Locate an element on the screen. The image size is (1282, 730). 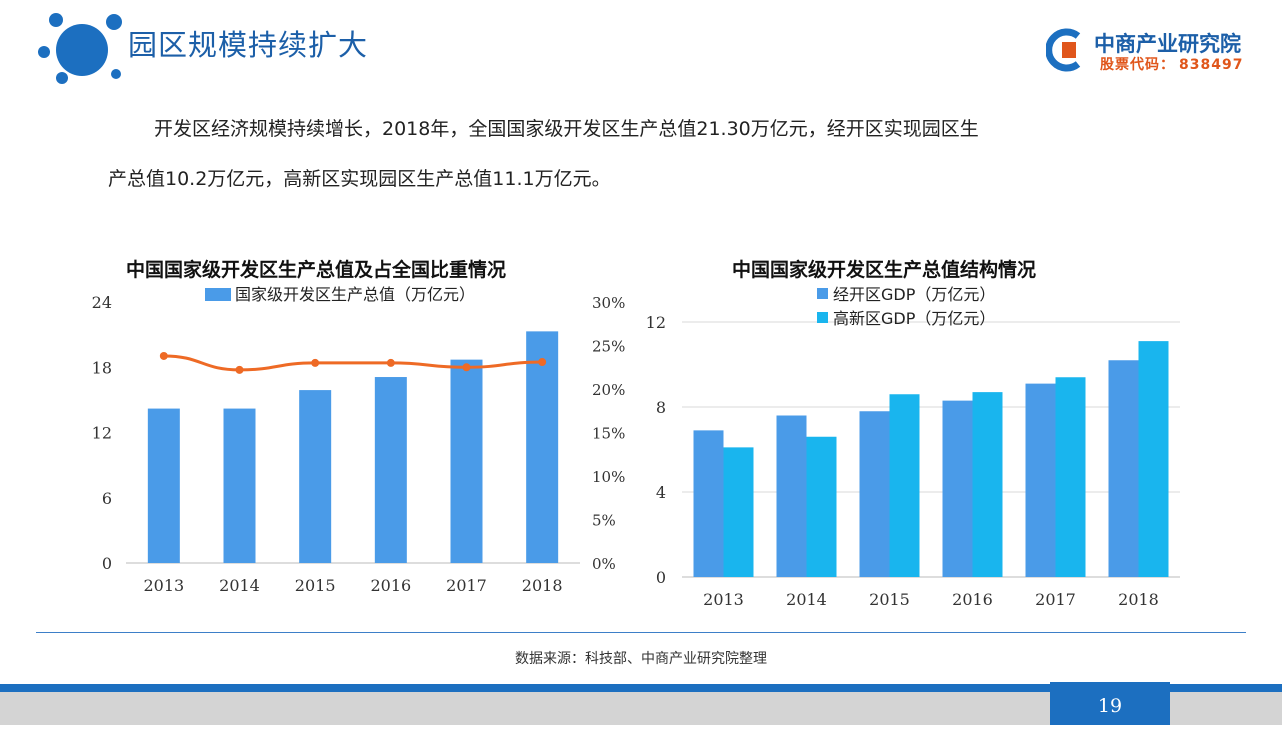
share-point-2015 is located at coordinates (315, 362).